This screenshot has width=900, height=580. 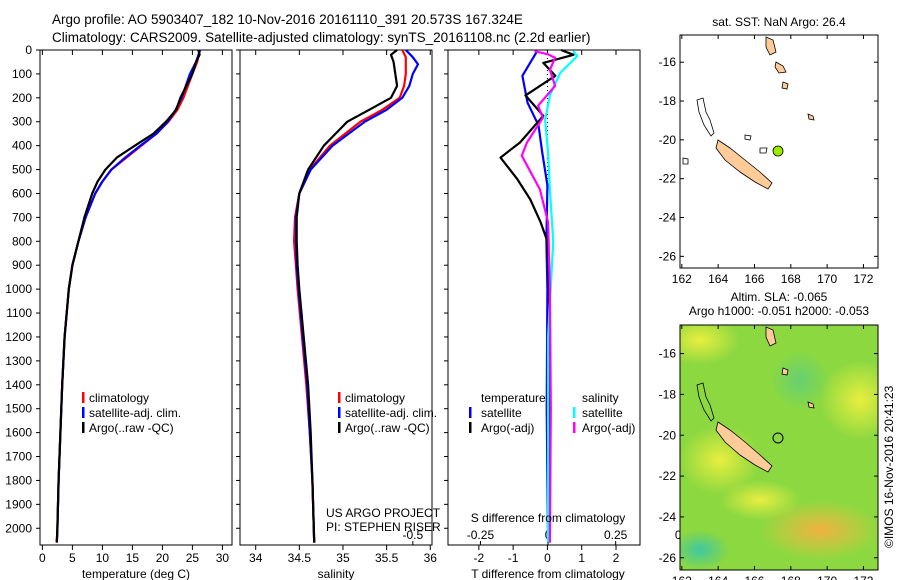 I want to click on sla-heatmap, so click(x=779, y=447).